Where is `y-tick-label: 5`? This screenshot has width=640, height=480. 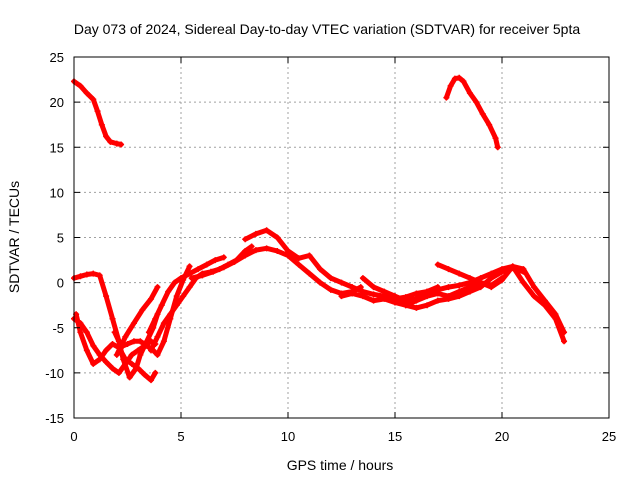
y-tick-label: 5 is located at coordinates (60, 238).